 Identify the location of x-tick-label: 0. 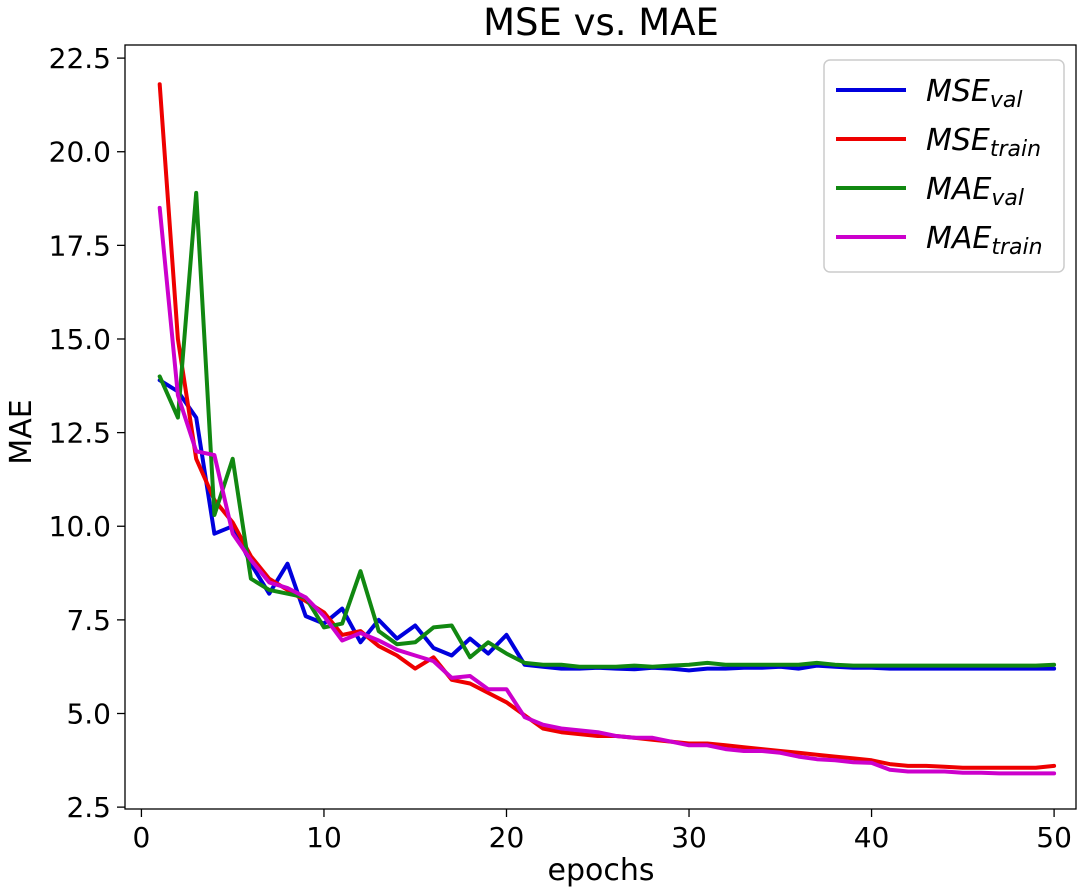
(142, 837).